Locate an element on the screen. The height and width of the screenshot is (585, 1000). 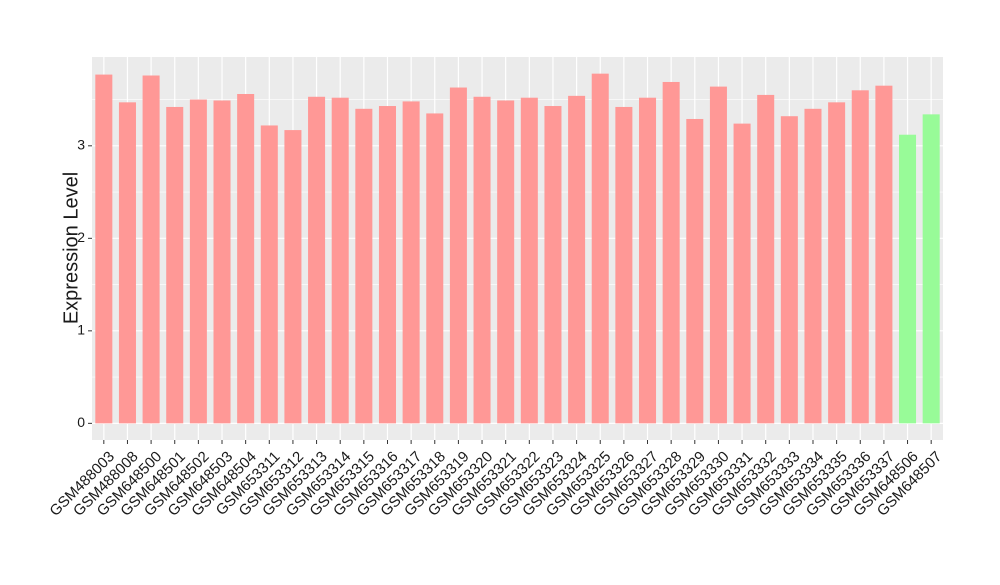
y-tick-label: 0 is located at coordinates (81, 422).